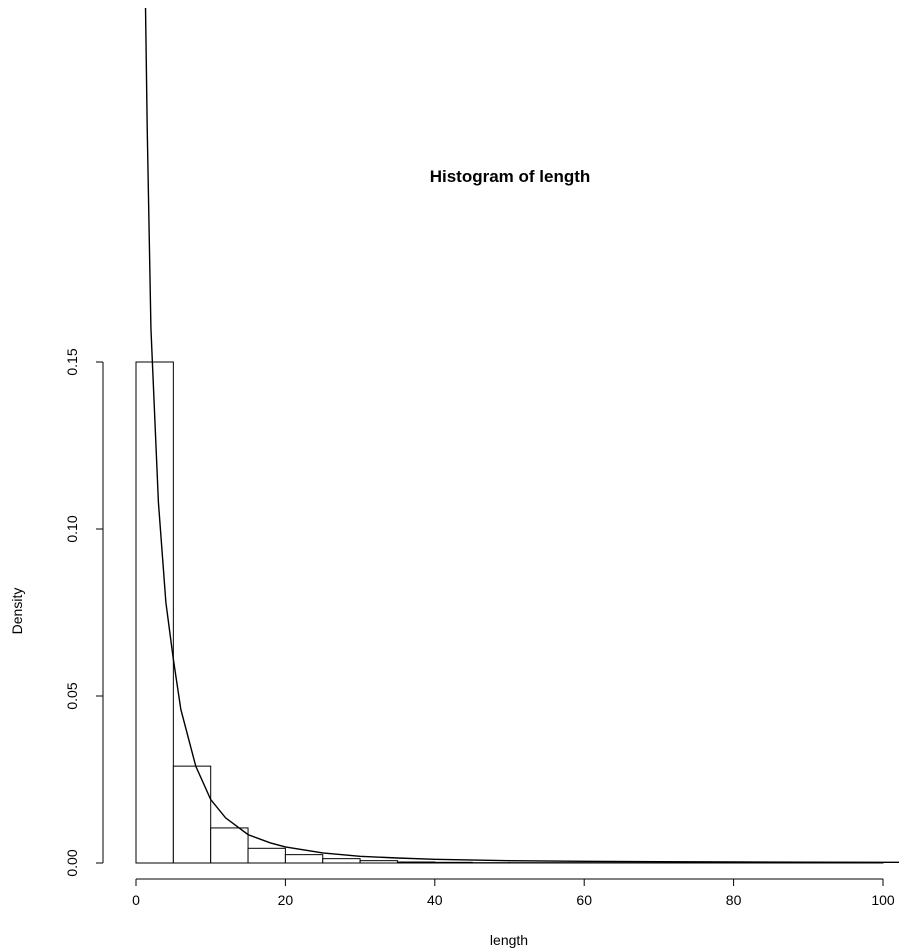 The image size is (899, 952). I want to click on y-tick-label: 0.15, so click(72, 361).